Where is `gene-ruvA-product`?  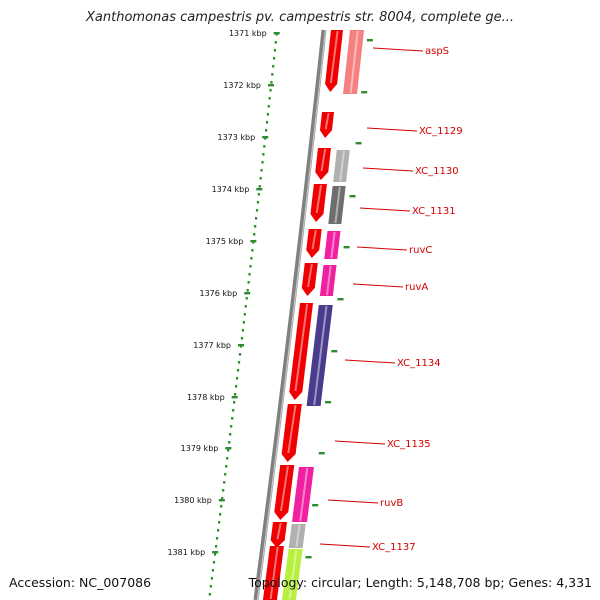 gene-ruvA-product is located at coordinates (328, 280).